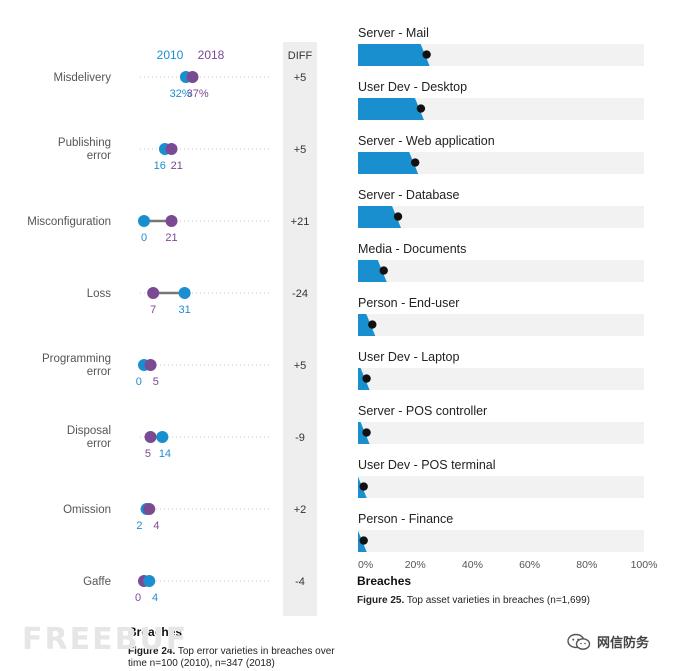 The height and width of the screenshot is (671, 690). What do you see at coordinates (300, 510) in the screenshot?
I see `diff-value: +2` at bounding box center [300, 510].